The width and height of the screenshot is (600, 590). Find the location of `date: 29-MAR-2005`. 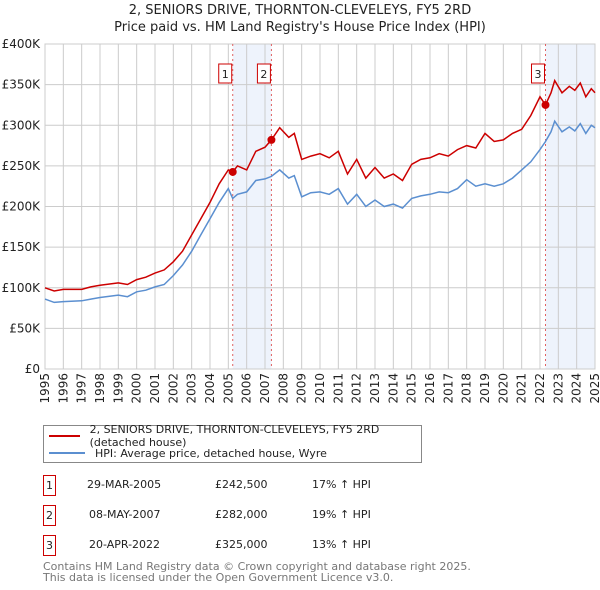

date: 29-MAR-2005 is located at coordinates (124, 484).